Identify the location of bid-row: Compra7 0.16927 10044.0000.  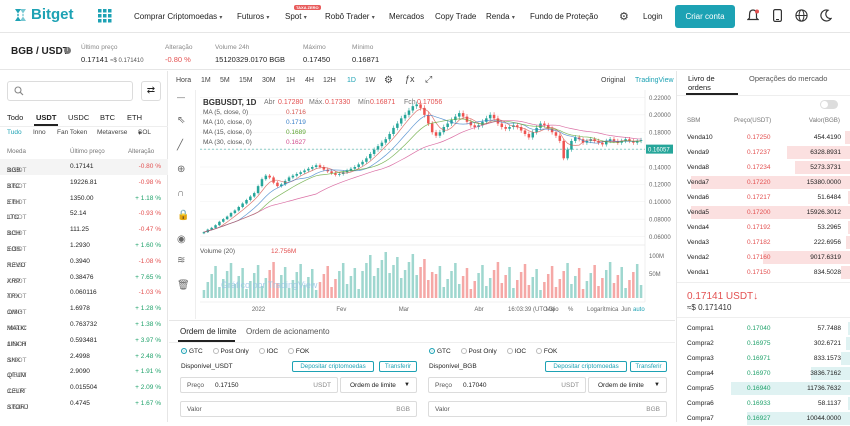
(763, 418).